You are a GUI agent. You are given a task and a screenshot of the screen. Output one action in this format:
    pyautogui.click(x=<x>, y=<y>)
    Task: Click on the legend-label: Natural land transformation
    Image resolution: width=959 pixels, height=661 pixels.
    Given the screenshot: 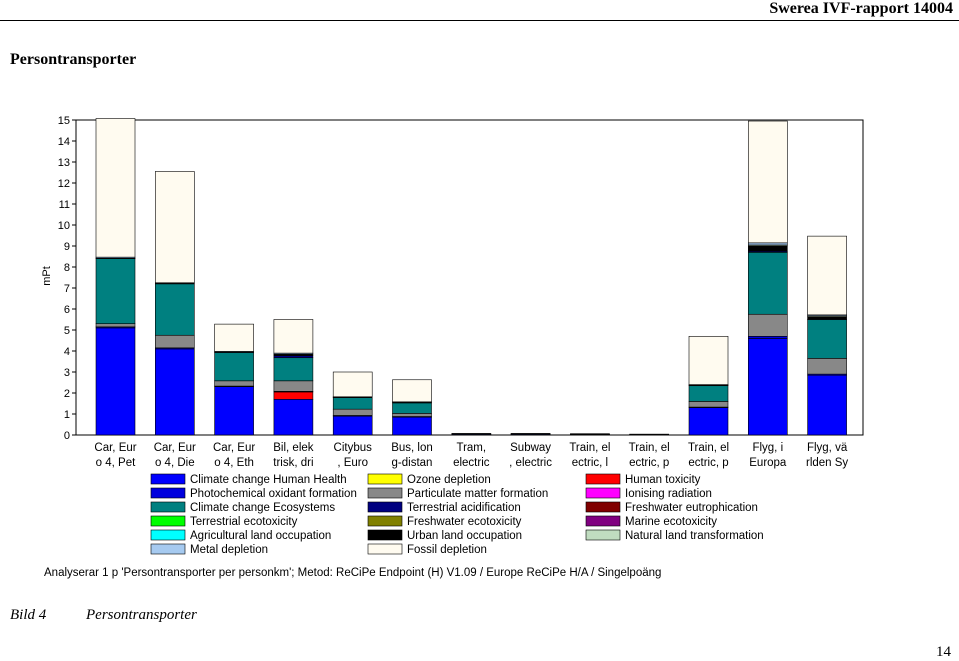 What is the action you would take?
    pyautogui.click(x=694, y=536)
    